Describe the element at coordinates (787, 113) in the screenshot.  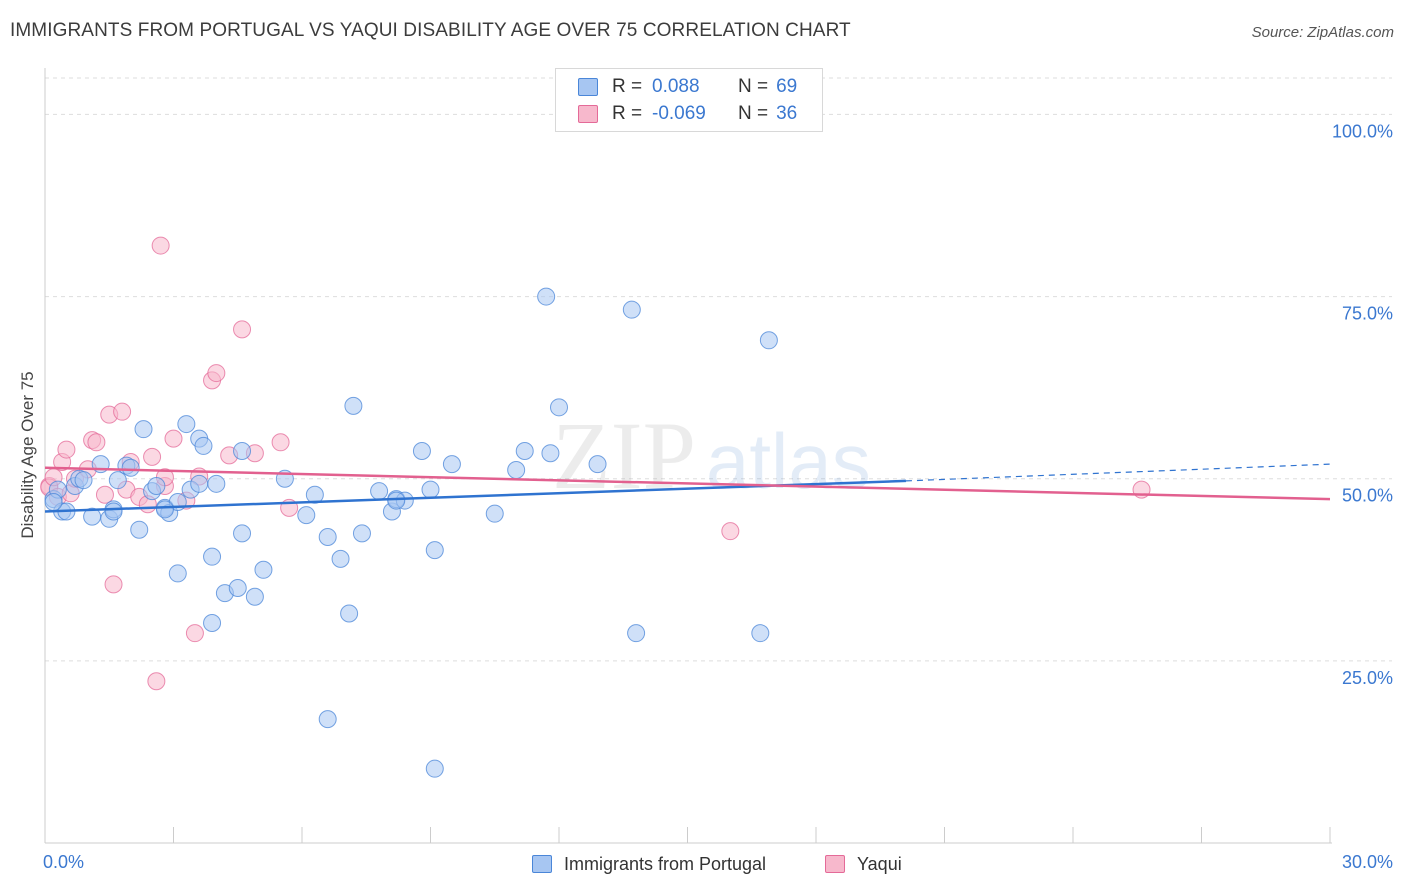
I see `legend-n-value: 36` at that location.